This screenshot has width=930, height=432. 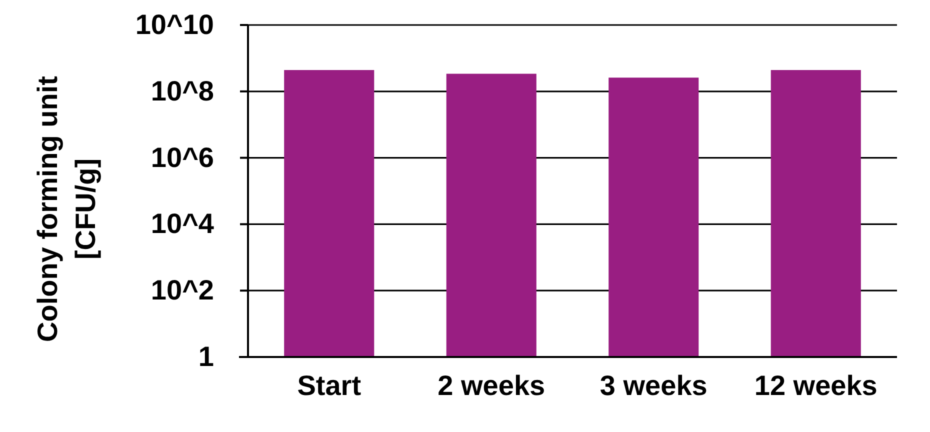 I want to click on y-tick-label: 10^2, so click(x=182, y=290).